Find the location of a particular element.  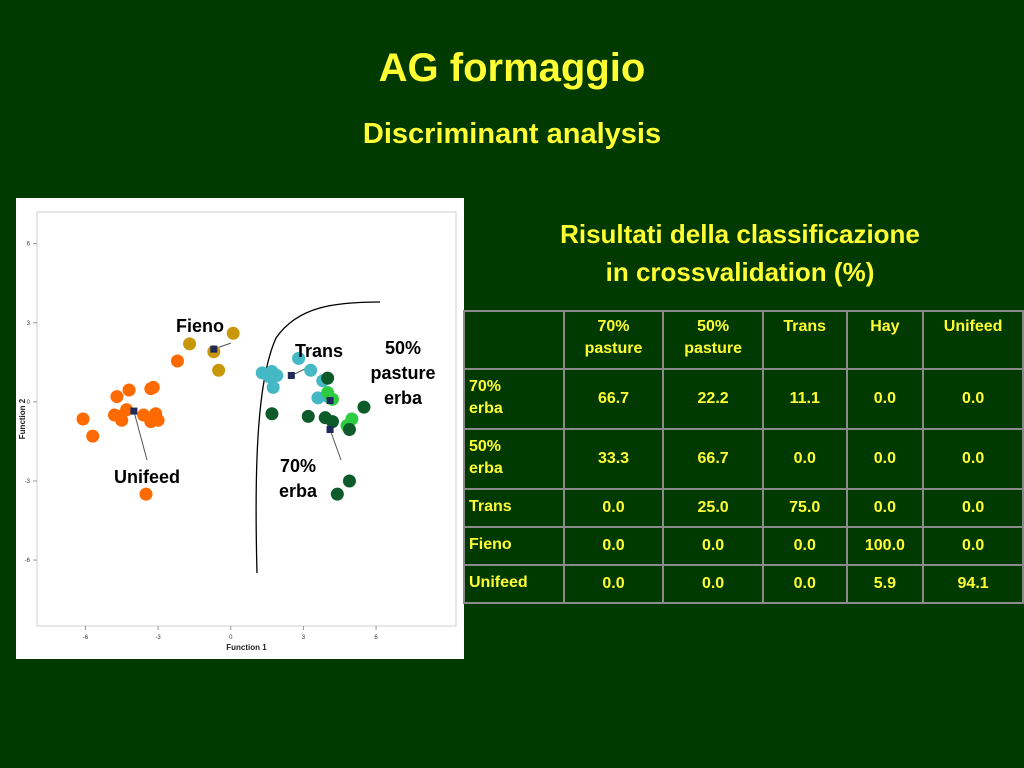

row-header: 70% erba is located at coordinates (514, 399).